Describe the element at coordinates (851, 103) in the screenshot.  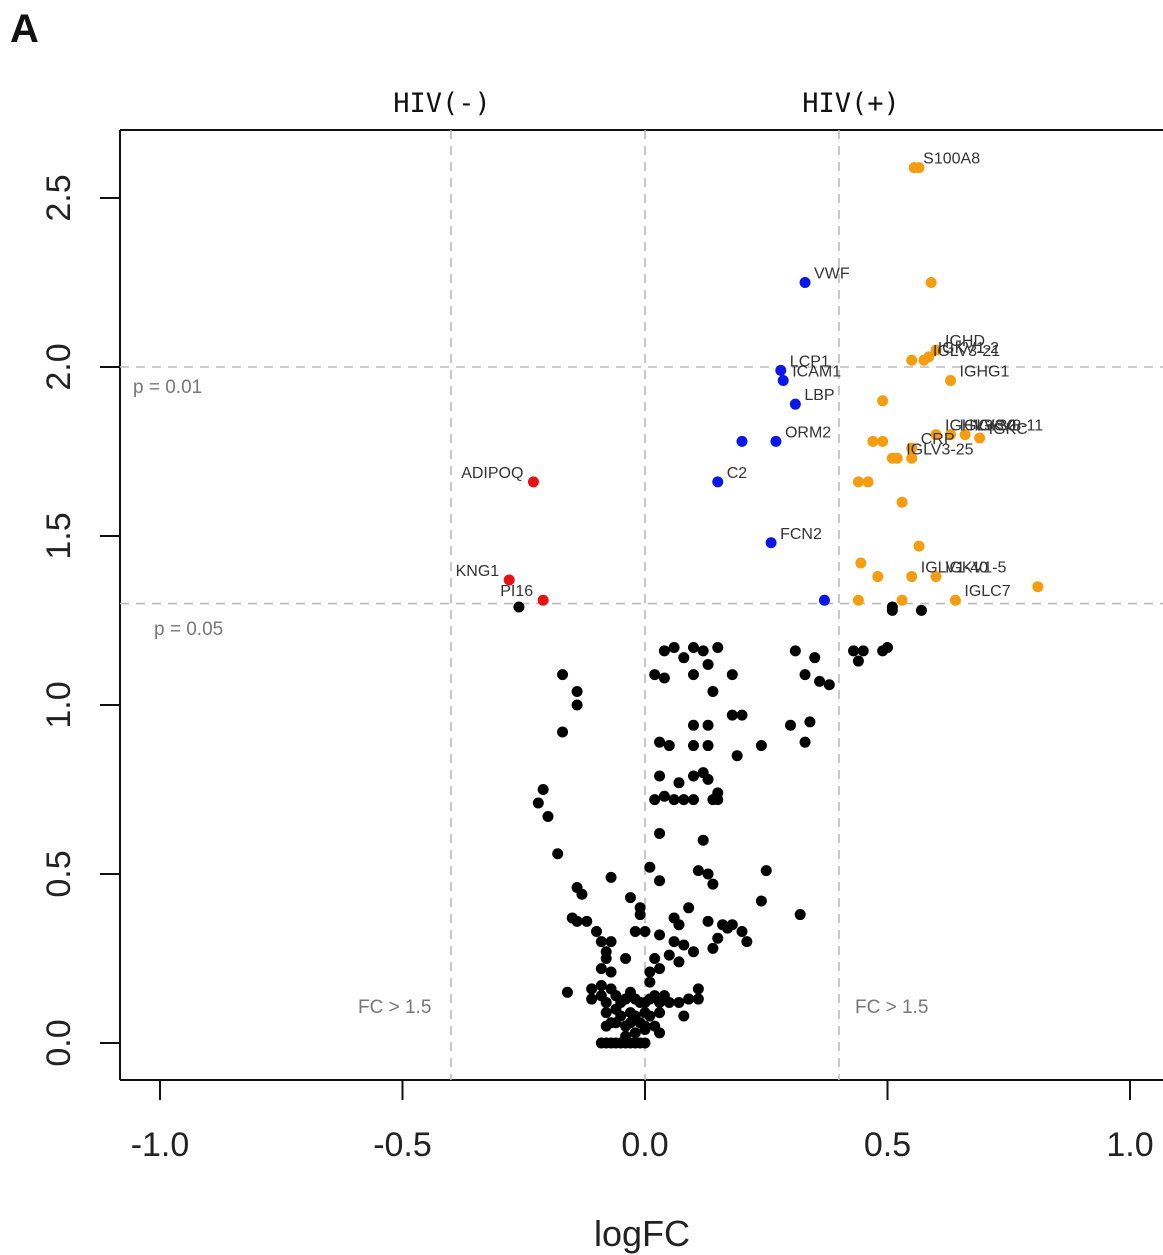
I see `group-label-hiv-positive: HIV(+)` at that location.